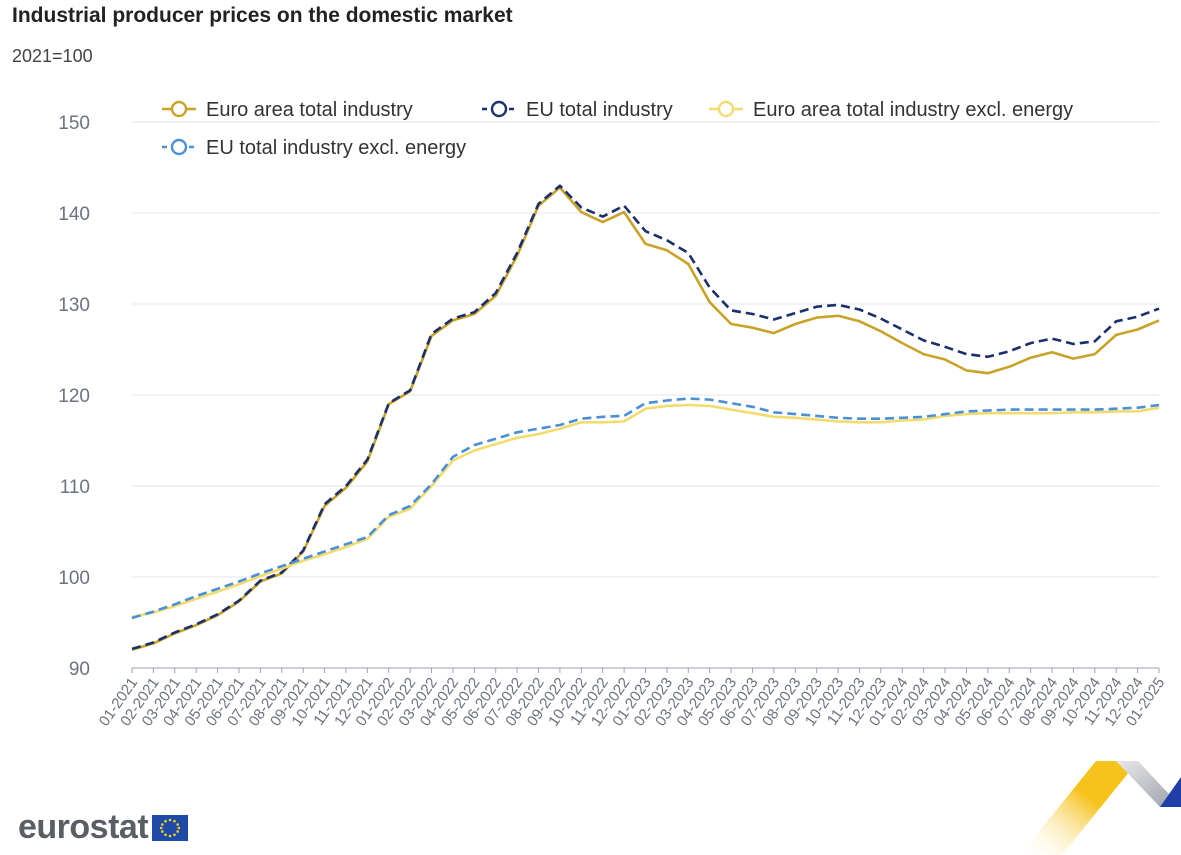 The height and width of the screenshot is (855, 1181). What do you see at coordinates (52, 56) in the screenshot?
I see `chart-subtitle: 2021=100` at bounding box center [52, 56].